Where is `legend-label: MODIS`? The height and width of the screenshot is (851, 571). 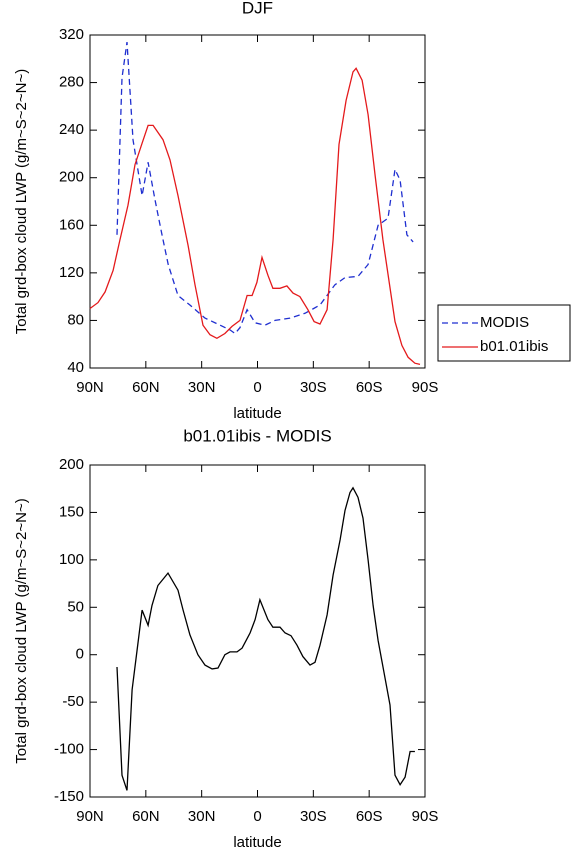
legend-label: MODIS is located at coordinates (504, 322).